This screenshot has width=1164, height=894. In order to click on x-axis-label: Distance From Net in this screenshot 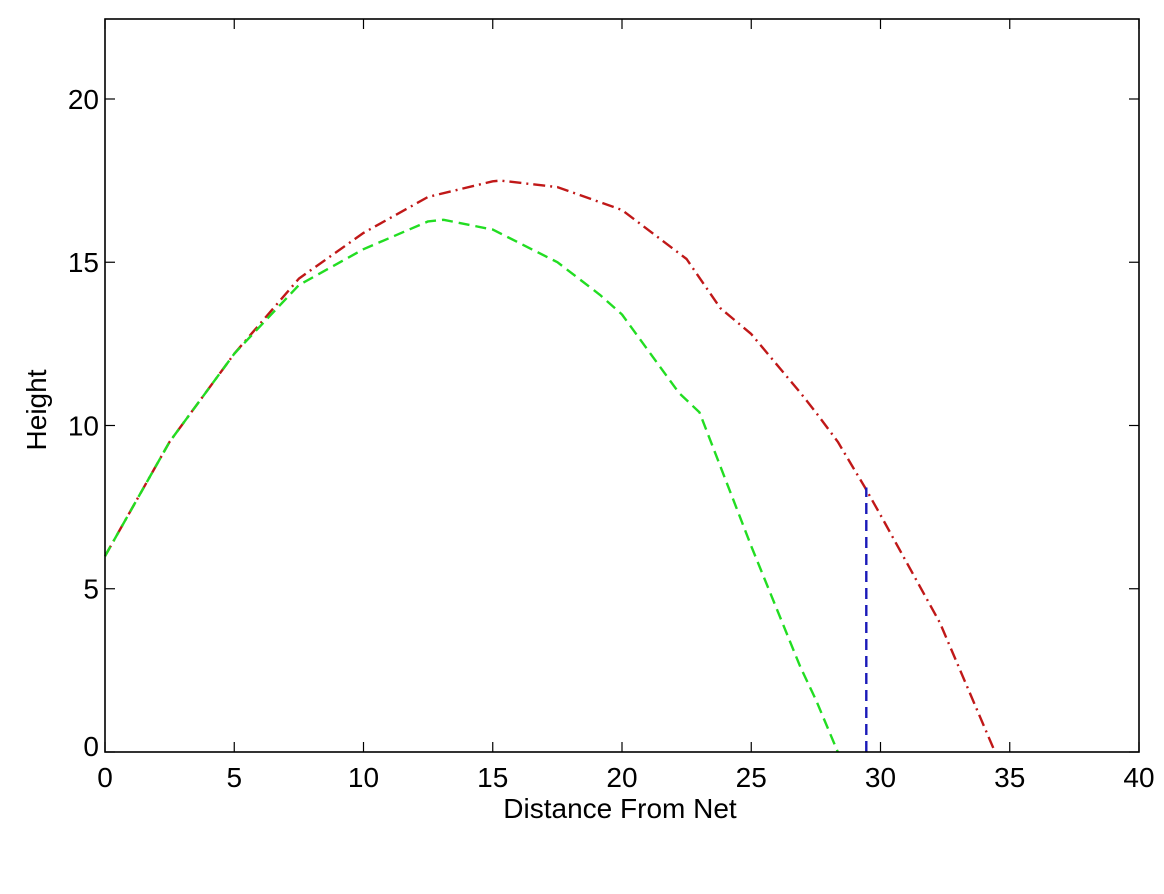, I will do `click(620, 808)`.